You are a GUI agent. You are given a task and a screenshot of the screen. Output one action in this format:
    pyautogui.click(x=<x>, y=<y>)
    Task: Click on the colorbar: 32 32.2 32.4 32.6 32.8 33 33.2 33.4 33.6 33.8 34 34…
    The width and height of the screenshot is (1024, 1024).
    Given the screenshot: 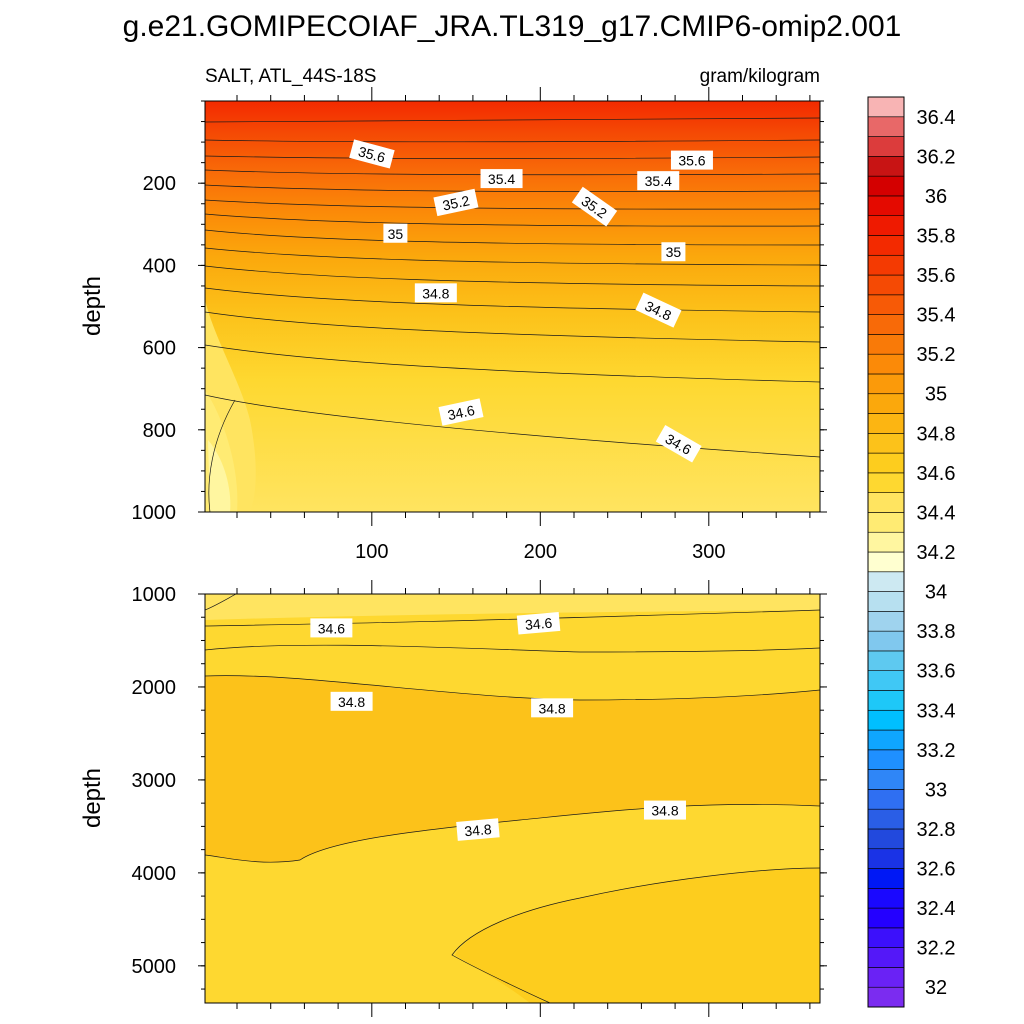 What is the action you would take?
    pyautogui.click(x=911, y=552)
    